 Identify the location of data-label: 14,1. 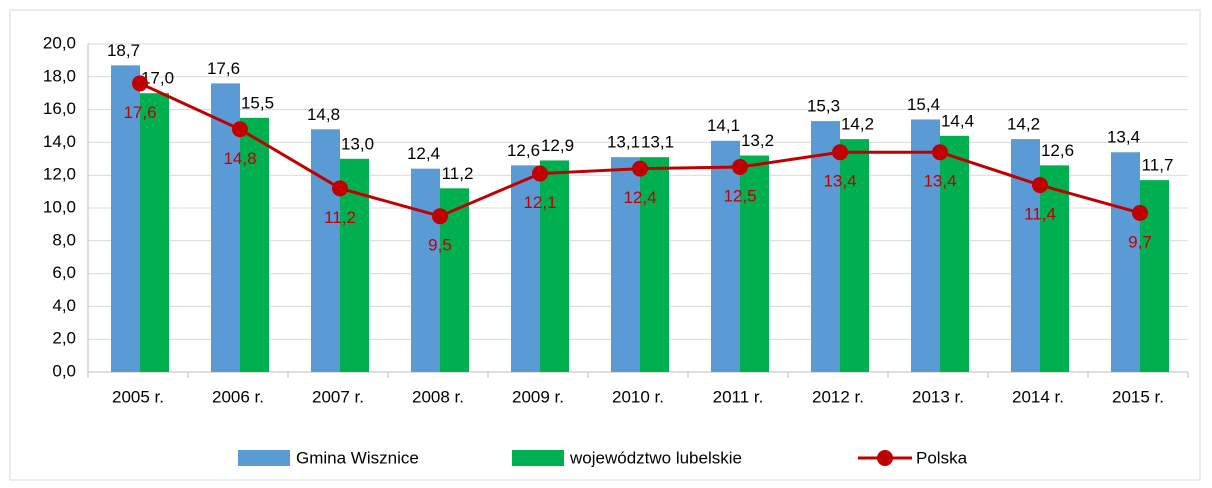
(723, 125).